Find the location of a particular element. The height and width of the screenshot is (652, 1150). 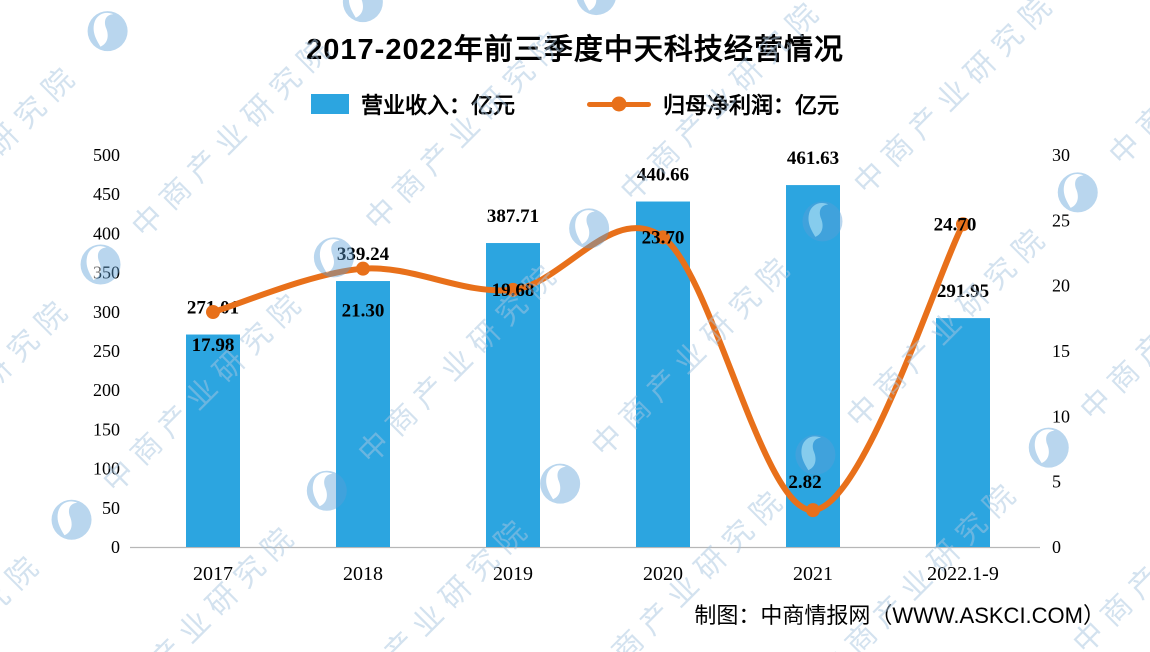

x-axis-label: 2019 is located at coordinates (513, 574).